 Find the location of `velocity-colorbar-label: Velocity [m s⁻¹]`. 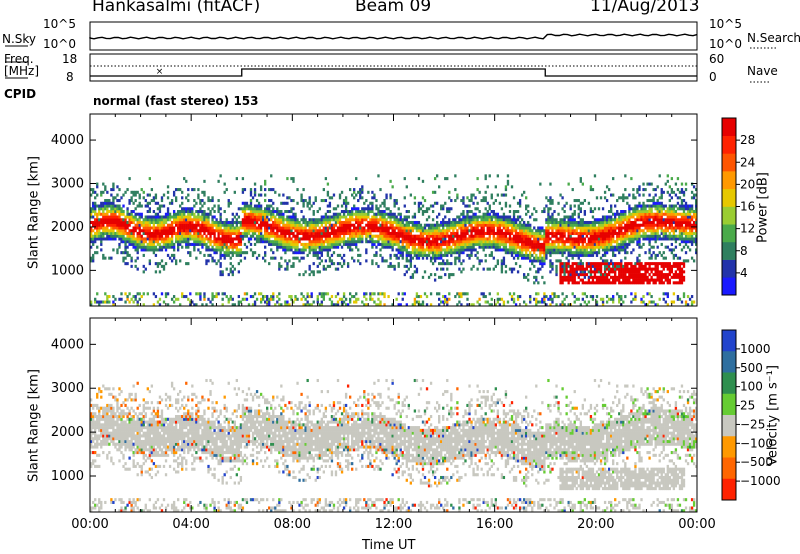

velocity-colorbar-label: Velocity [m s⁻¹] is located at coordinates (773, 415).